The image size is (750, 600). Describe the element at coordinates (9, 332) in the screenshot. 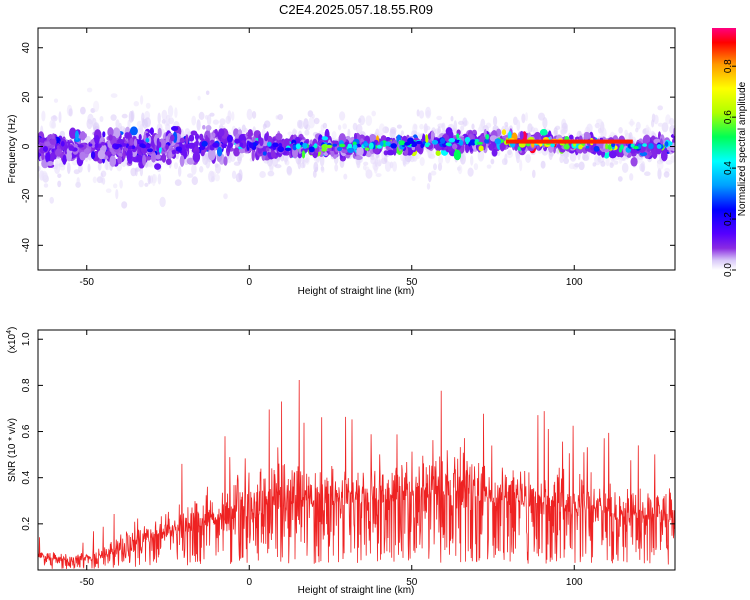

I see `snr-y-multiplier-exp: 4` at that location.